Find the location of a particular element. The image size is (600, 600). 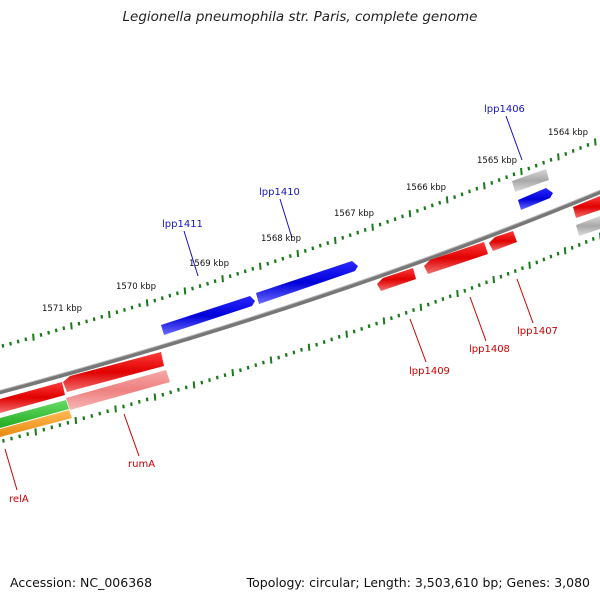

gene-label-lpp1407: lpp1407 is located at coordinates (537, 331).